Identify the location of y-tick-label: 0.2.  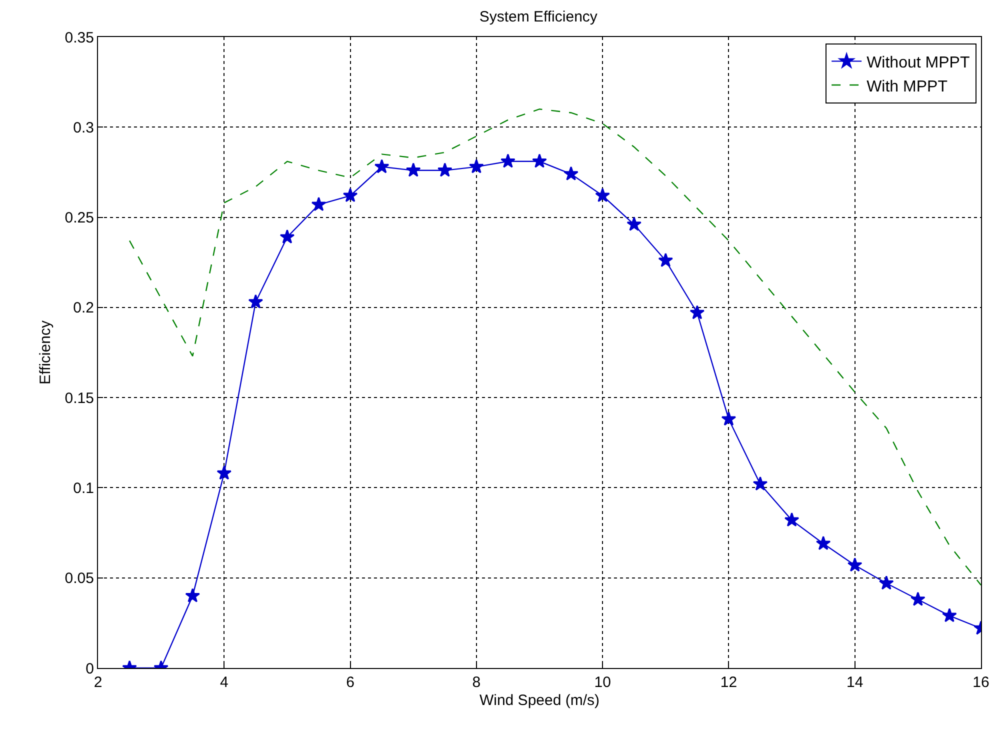
(83, 308).